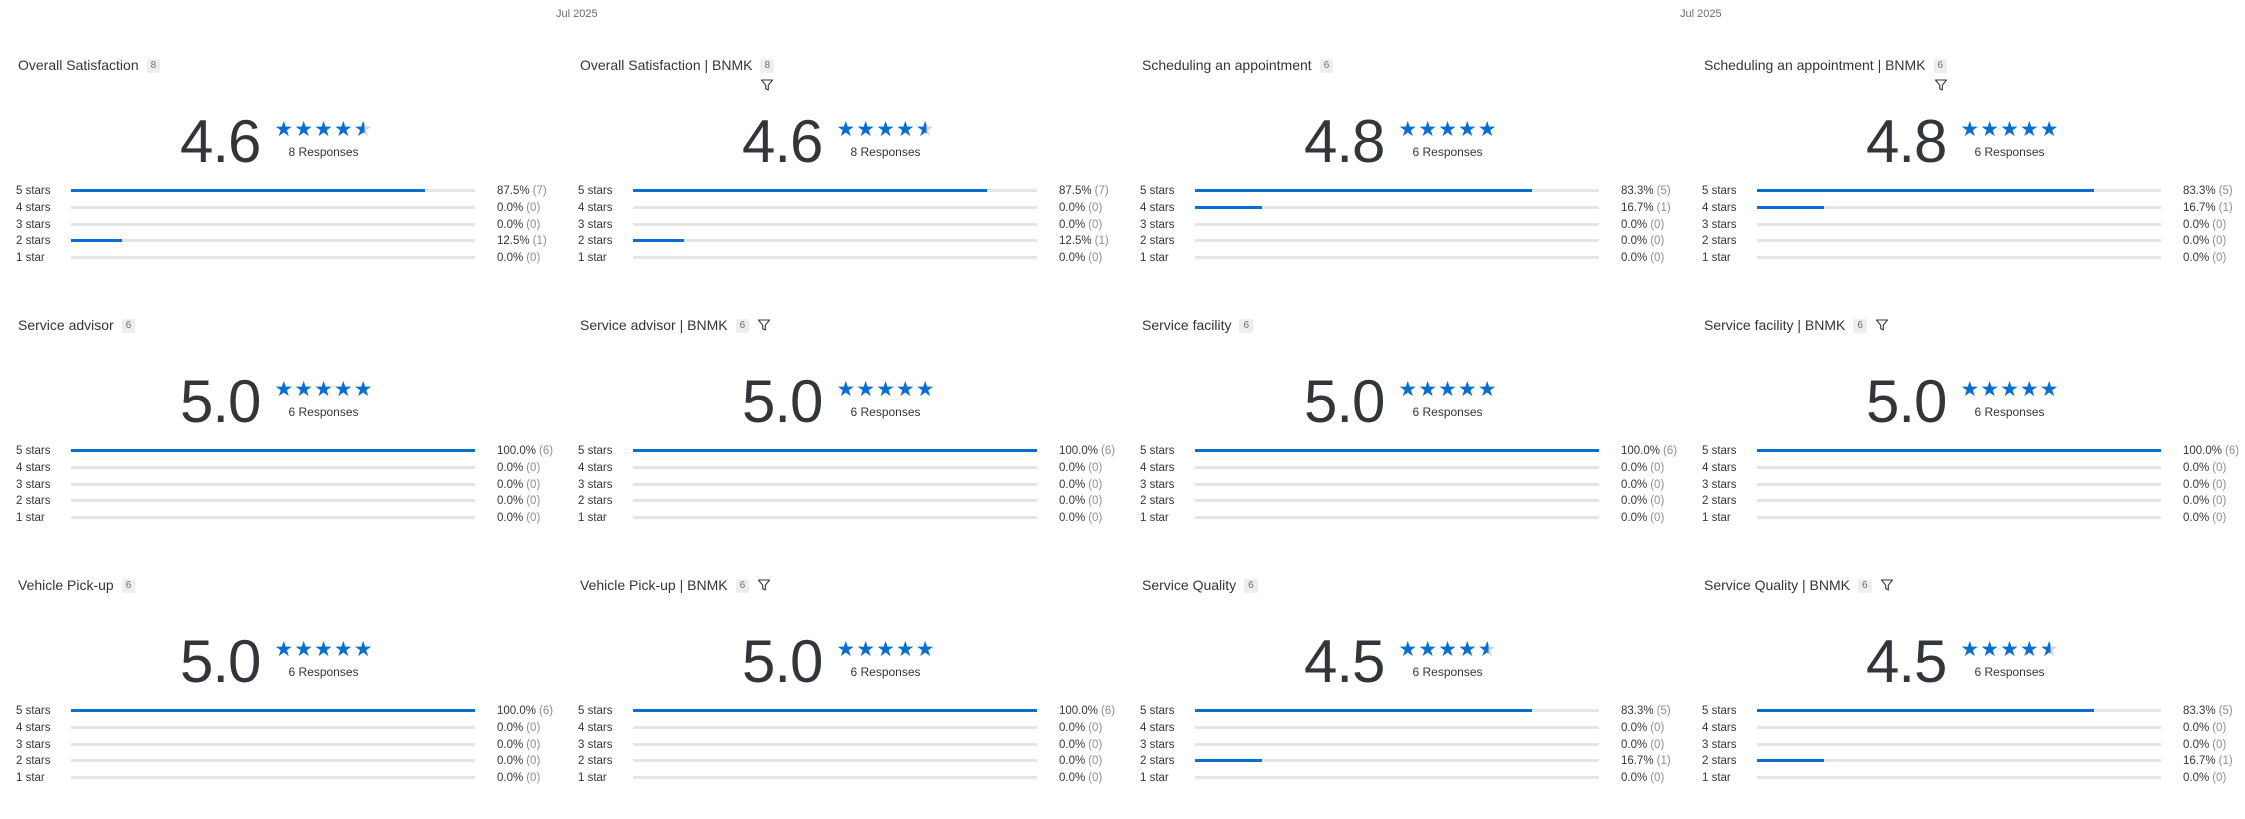  What do you see at coordinates (1815, 65) in the screenshot?
I see `card-title: Scheduling an appointment | BNMK` at bounding box center [1815, 65].